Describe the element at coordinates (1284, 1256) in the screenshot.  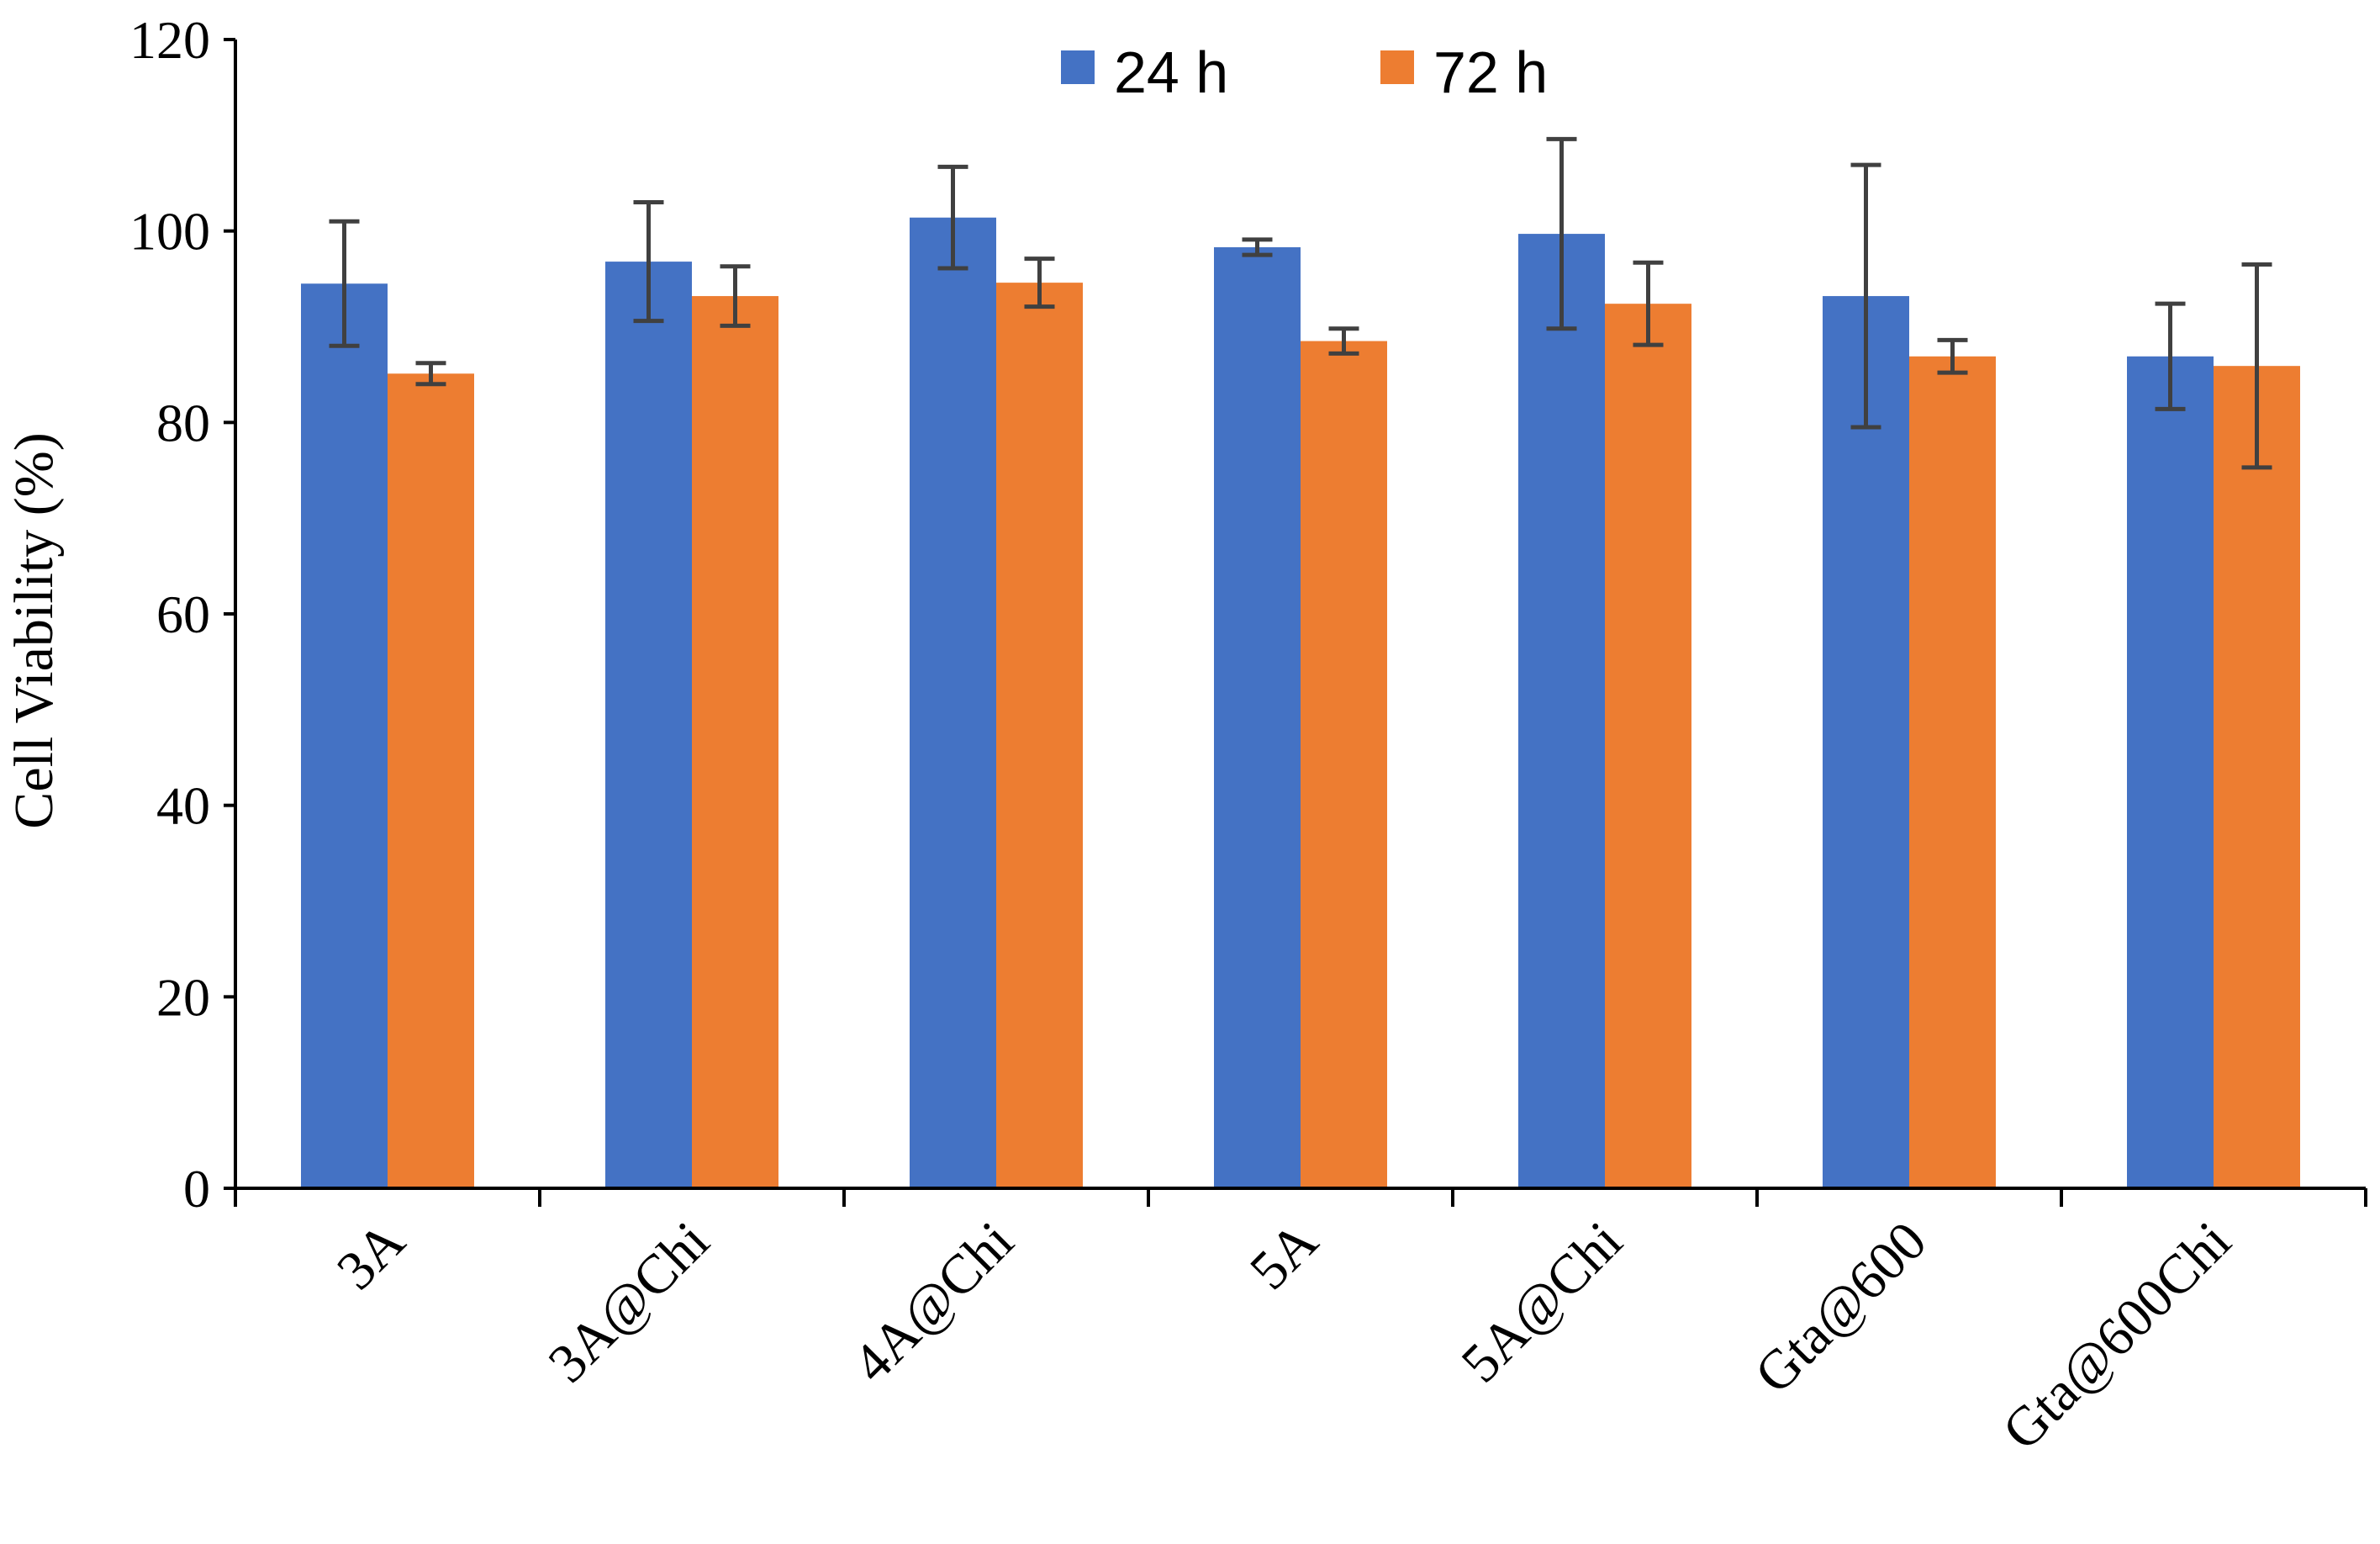
I see `x-tick-label: 5A` at that location.